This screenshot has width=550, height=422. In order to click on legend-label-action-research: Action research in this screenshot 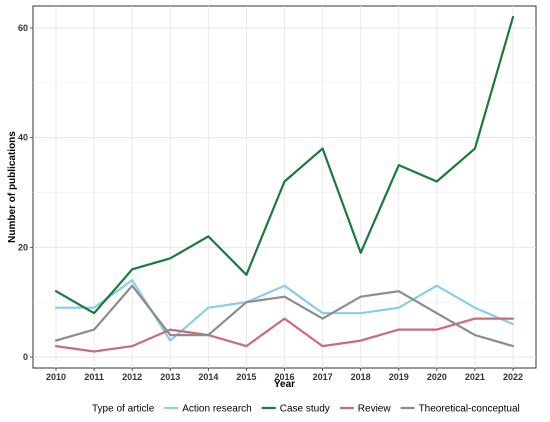, I will do `click(216, 409)`.